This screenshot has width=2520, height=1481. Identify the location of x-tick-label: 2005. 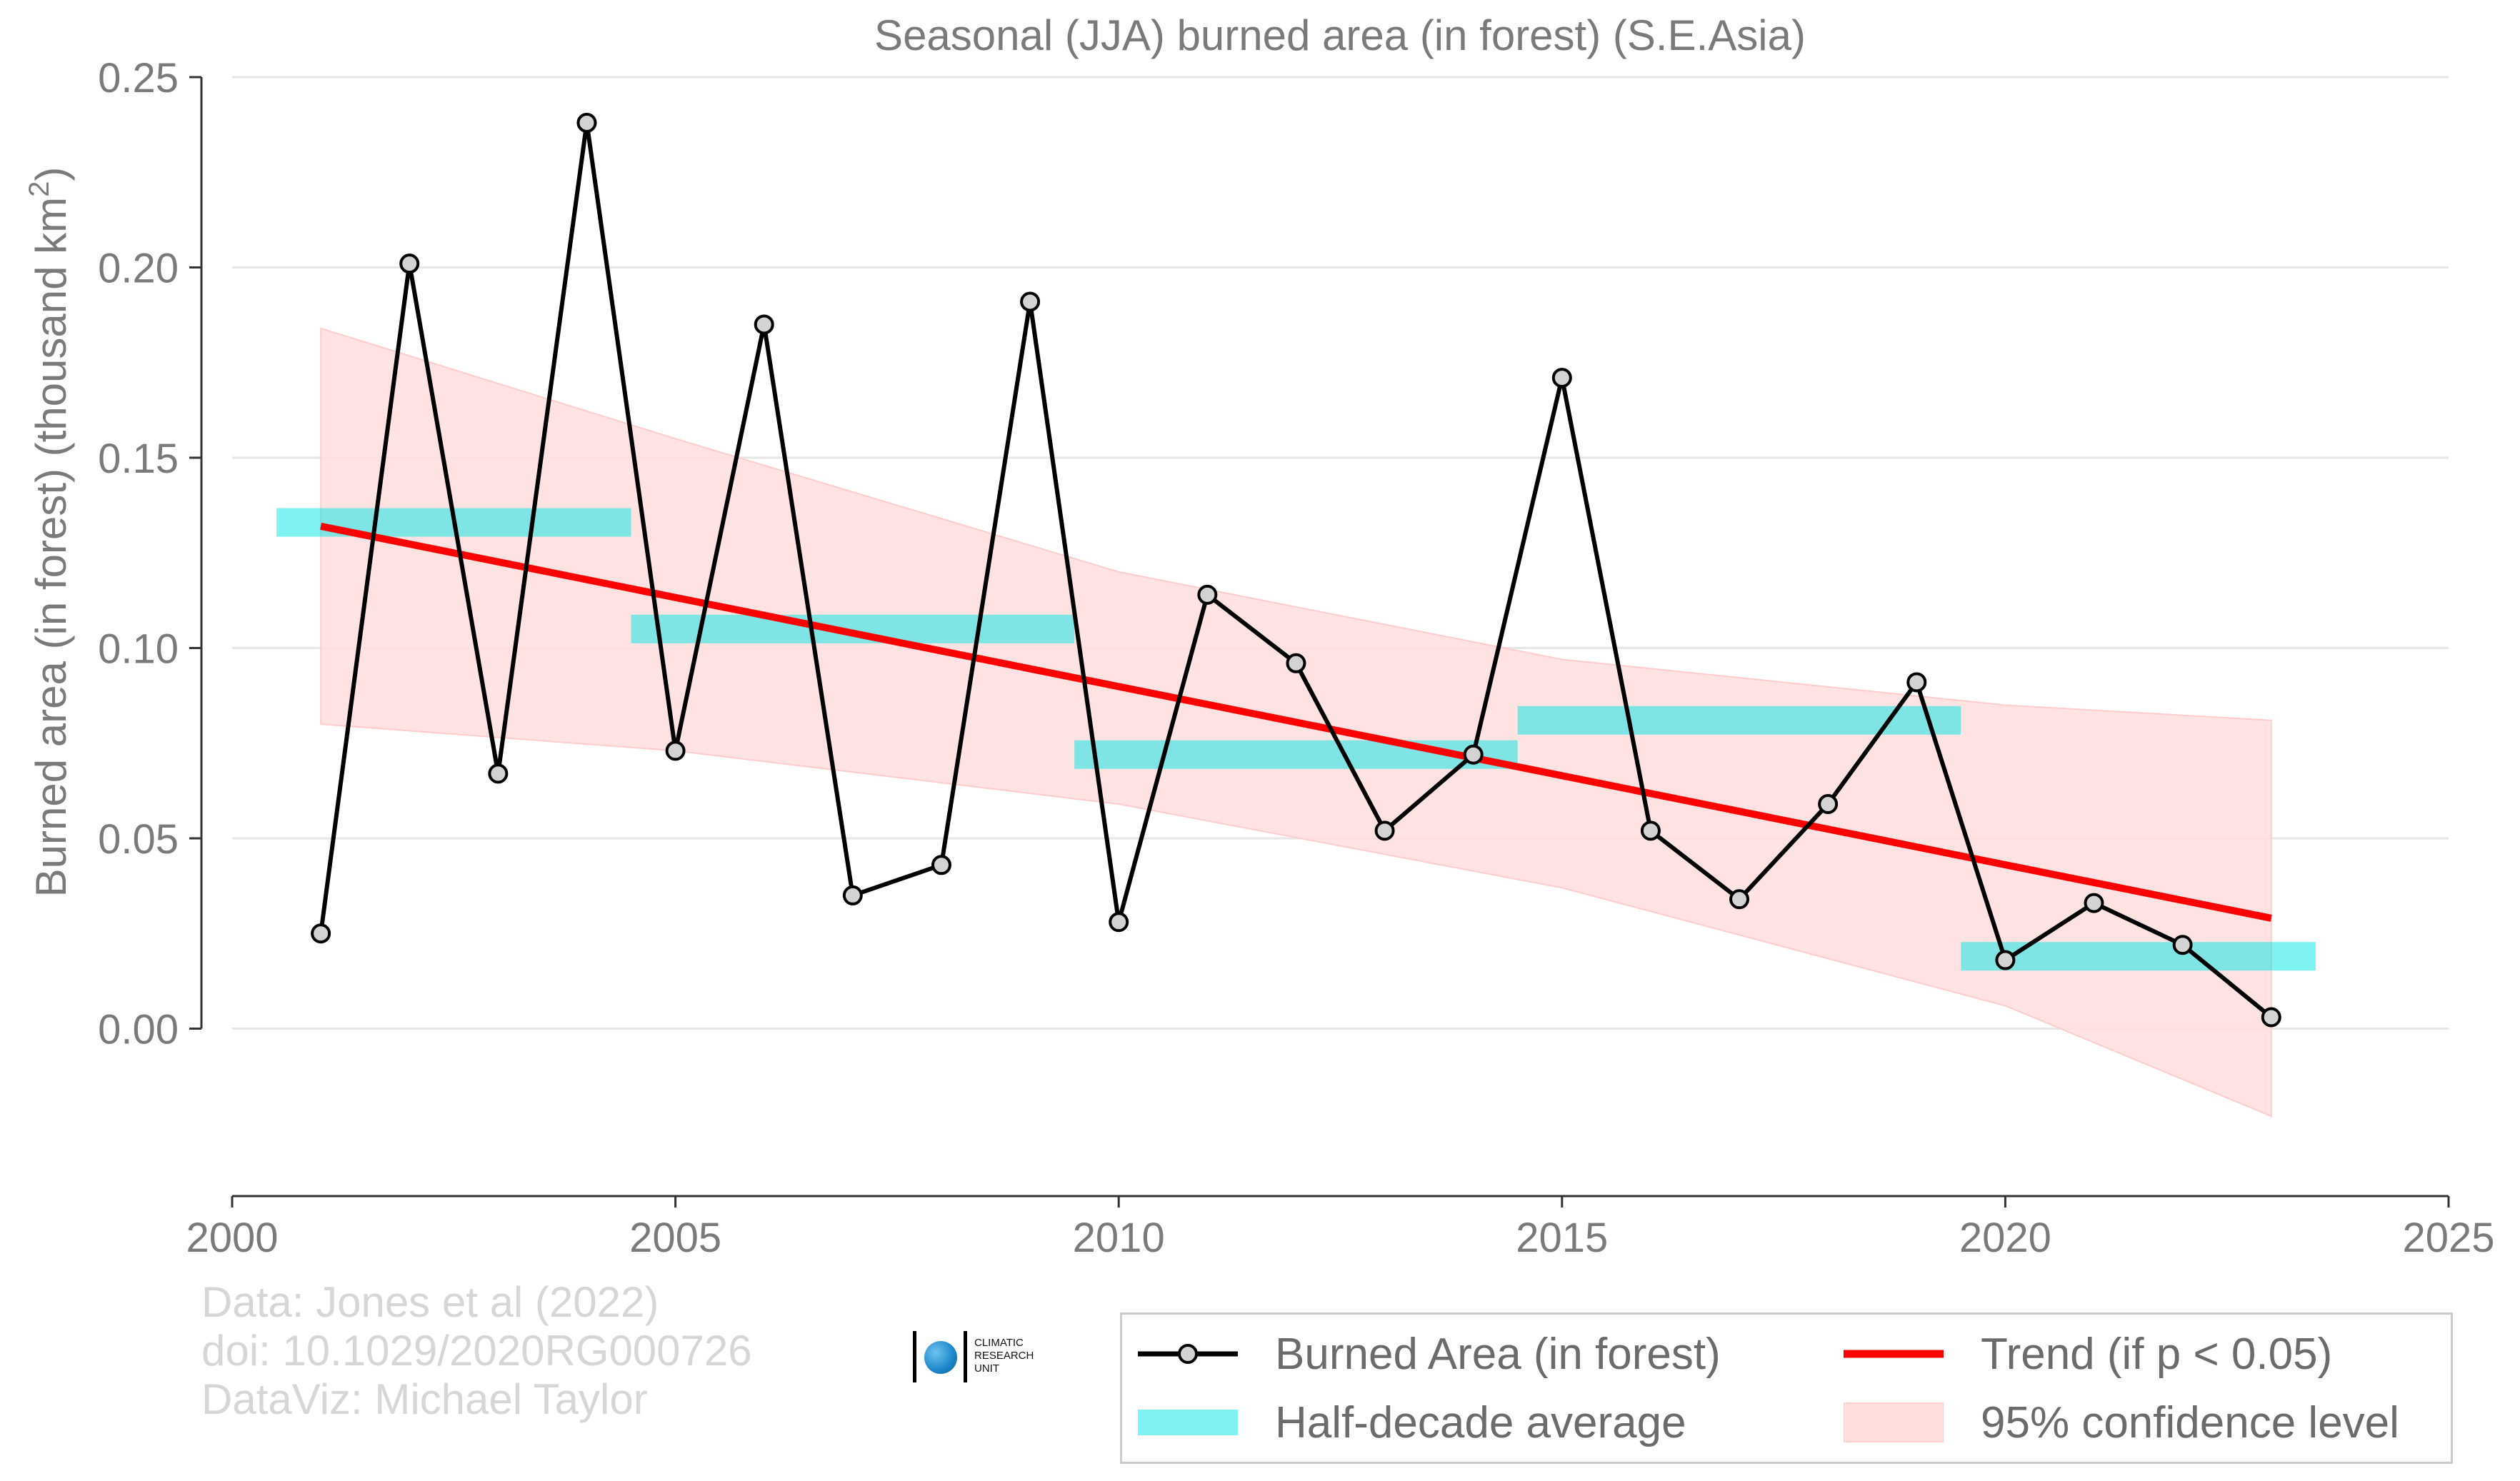
(675, 1238).